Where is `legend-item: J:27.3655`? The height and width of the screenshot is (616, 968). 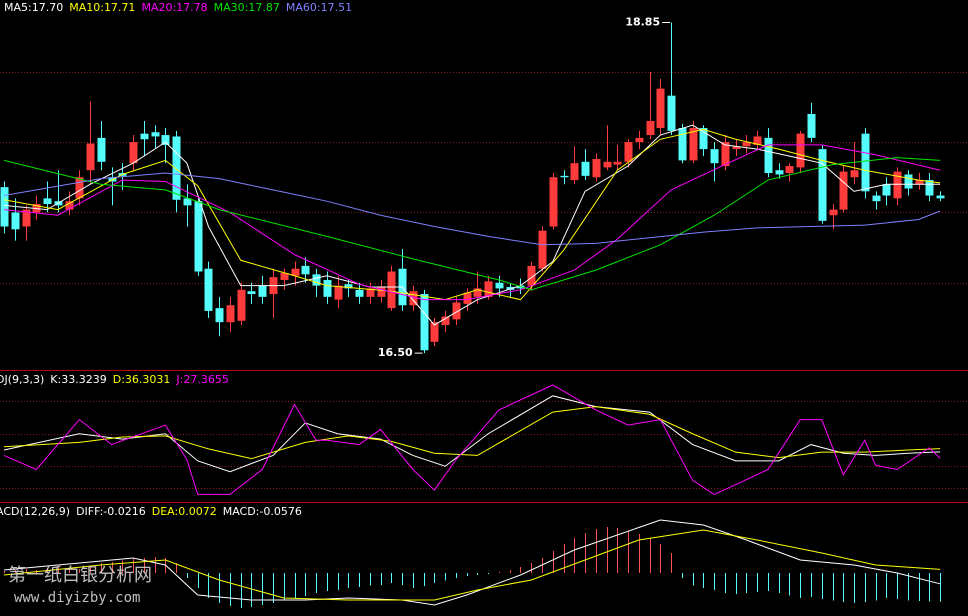 legend-item: J:27.3655 is located at coordinates (201, 379).